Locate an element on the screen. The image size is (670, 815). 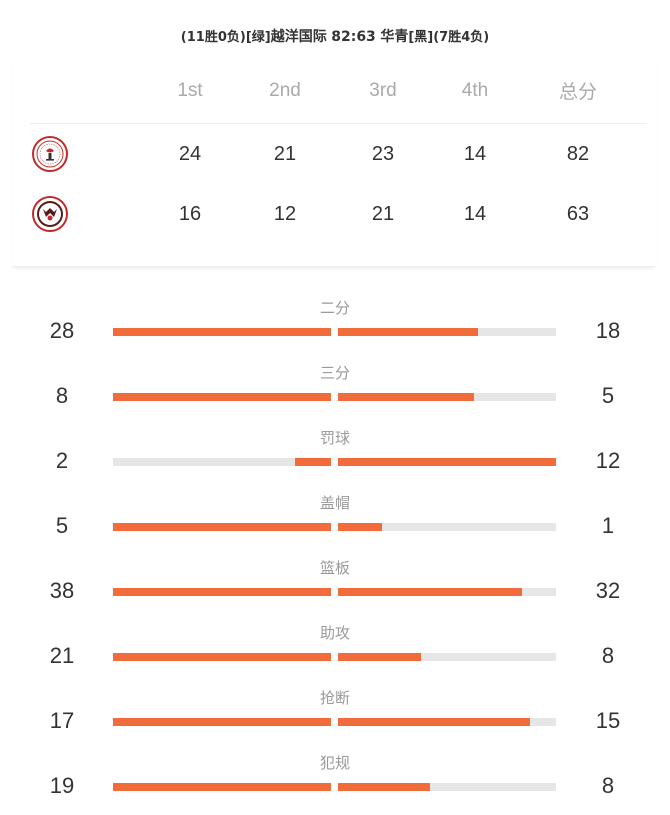
home-team-name: 越洋国际 is located at coordinates (298, 37).